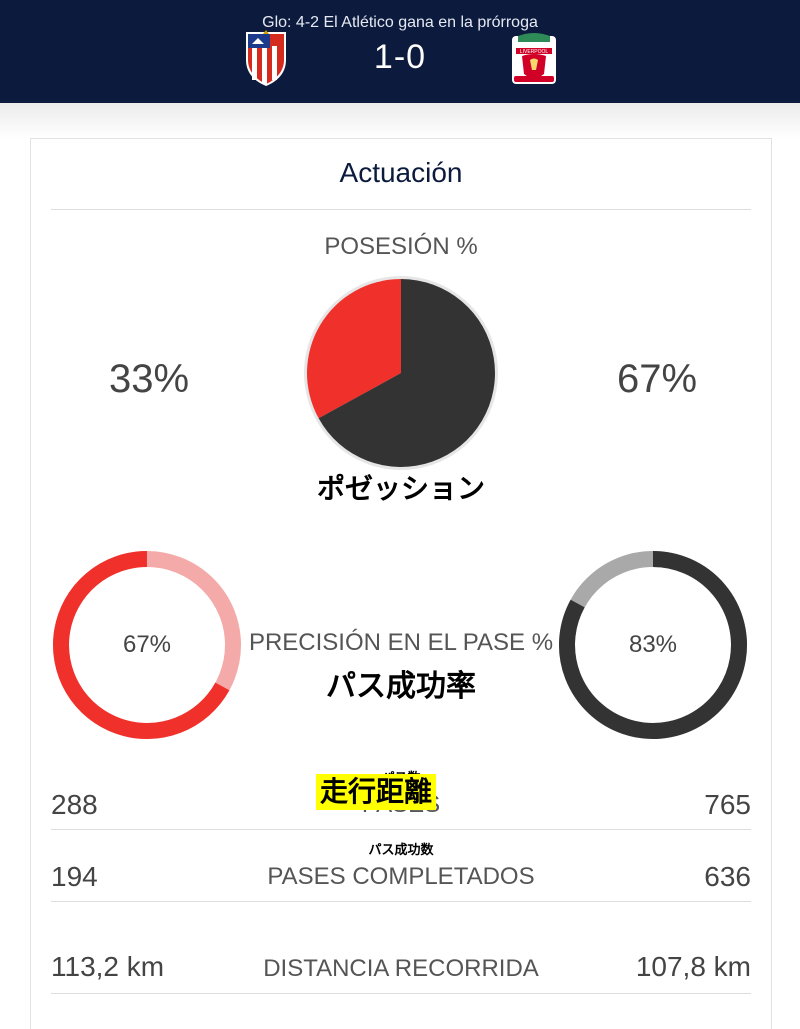 This screenshot has width=800, height=1029. I want to click on possession-away-value: 67%, so click(657, 379).